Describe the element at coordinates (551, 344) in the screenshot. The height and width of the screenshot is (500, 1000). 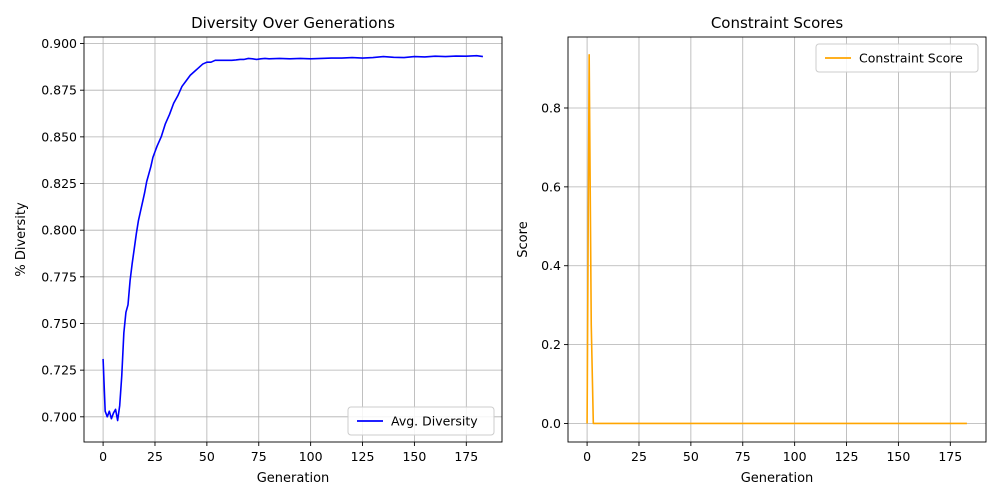
I see `y-tick-label: 0.2` at that location.